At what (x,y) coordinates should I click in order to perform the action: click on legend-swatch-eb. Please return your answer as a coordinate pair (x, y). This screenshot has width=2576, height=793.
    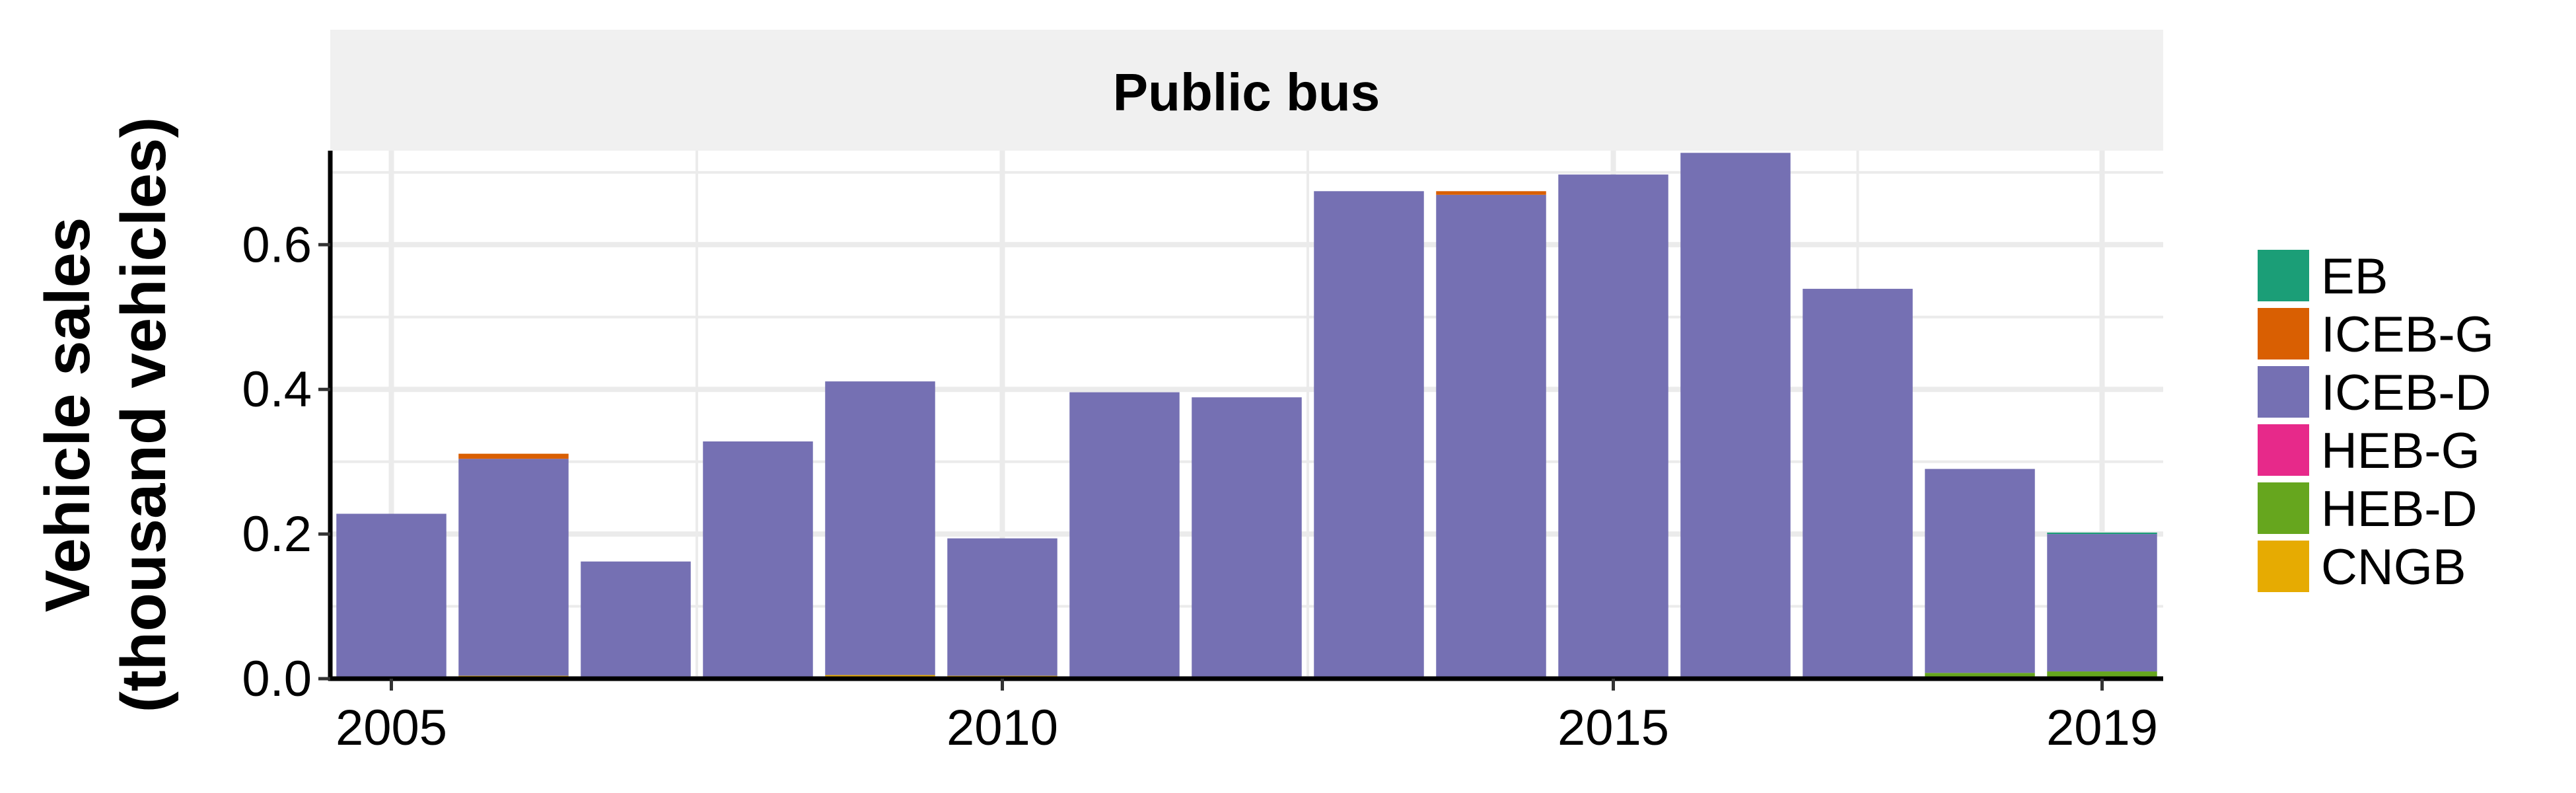
    Looking at the image, I should click on (2284, 276).